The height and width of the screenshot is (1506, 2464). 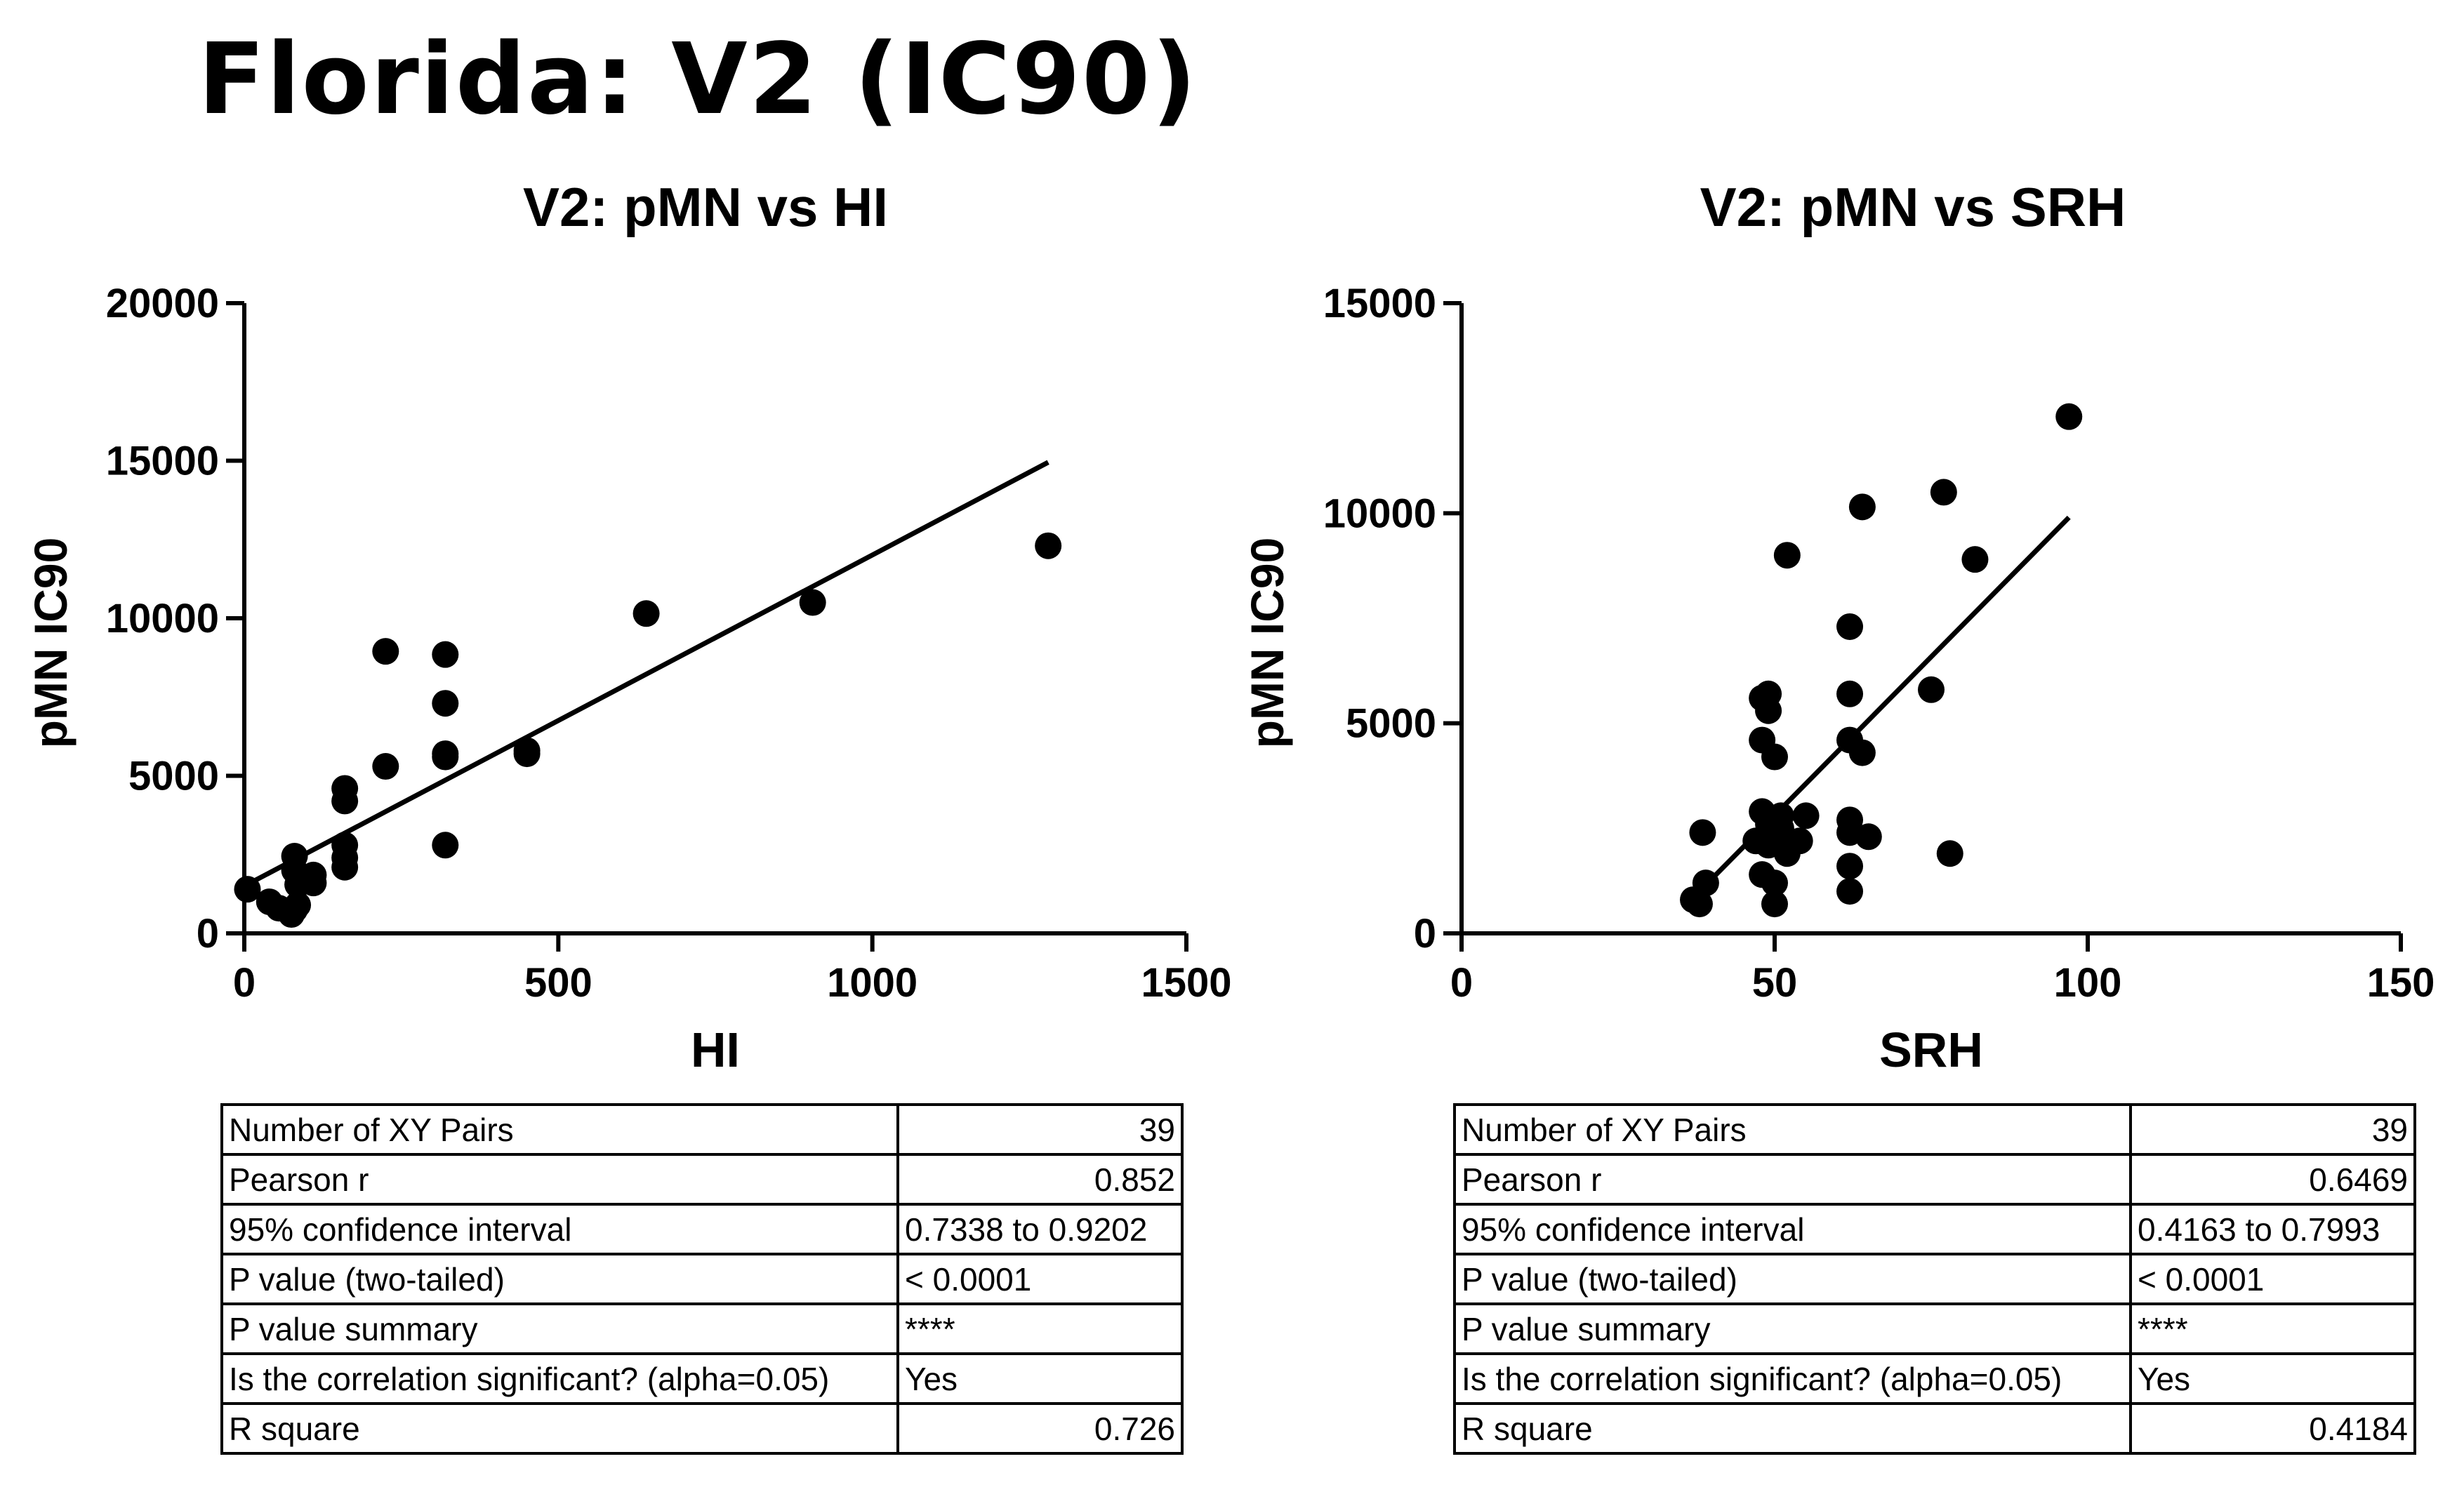 I want to click on chart1-y-tick-label: 10000, so click(x=162, y=618).